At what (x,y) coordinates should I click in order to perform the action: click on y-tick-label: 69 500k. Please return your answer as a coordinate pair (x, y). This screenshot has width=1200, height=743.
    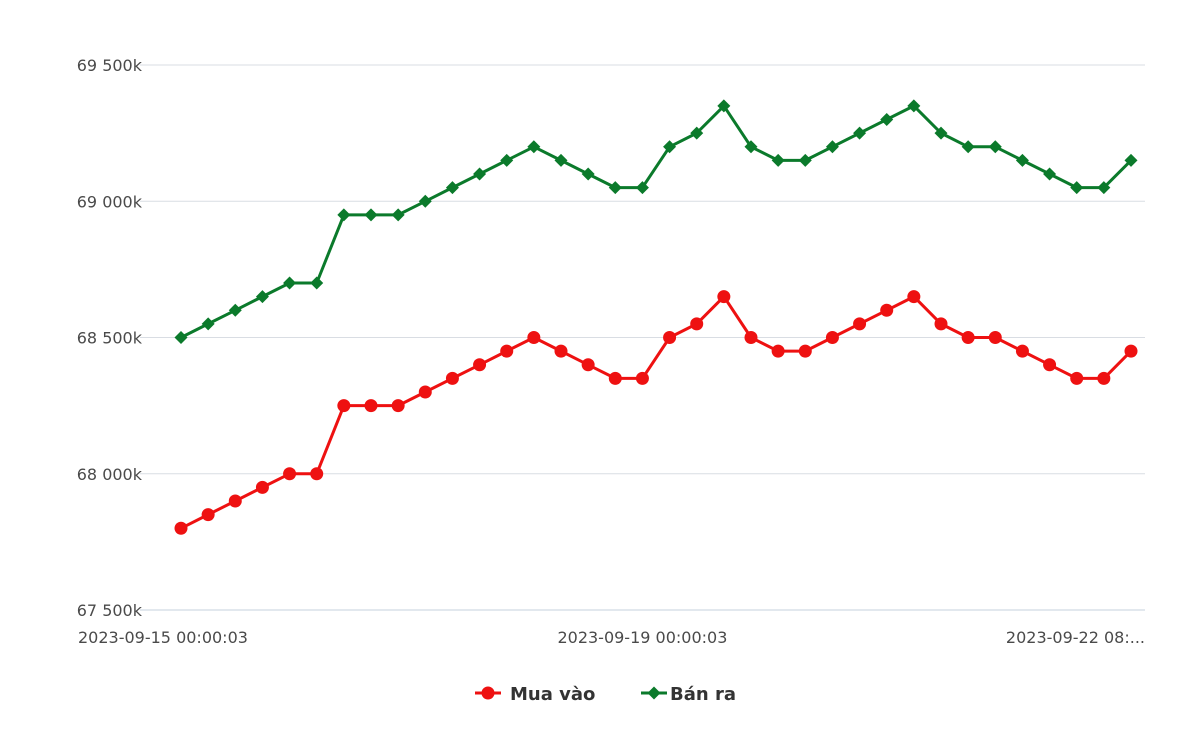
    Looking at the image, I should click on (110, 65).